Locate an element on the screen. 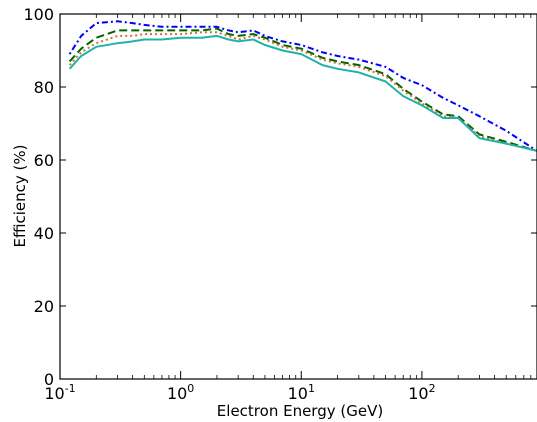  y-tick-label: 40 is located at coordinates (44, 233).